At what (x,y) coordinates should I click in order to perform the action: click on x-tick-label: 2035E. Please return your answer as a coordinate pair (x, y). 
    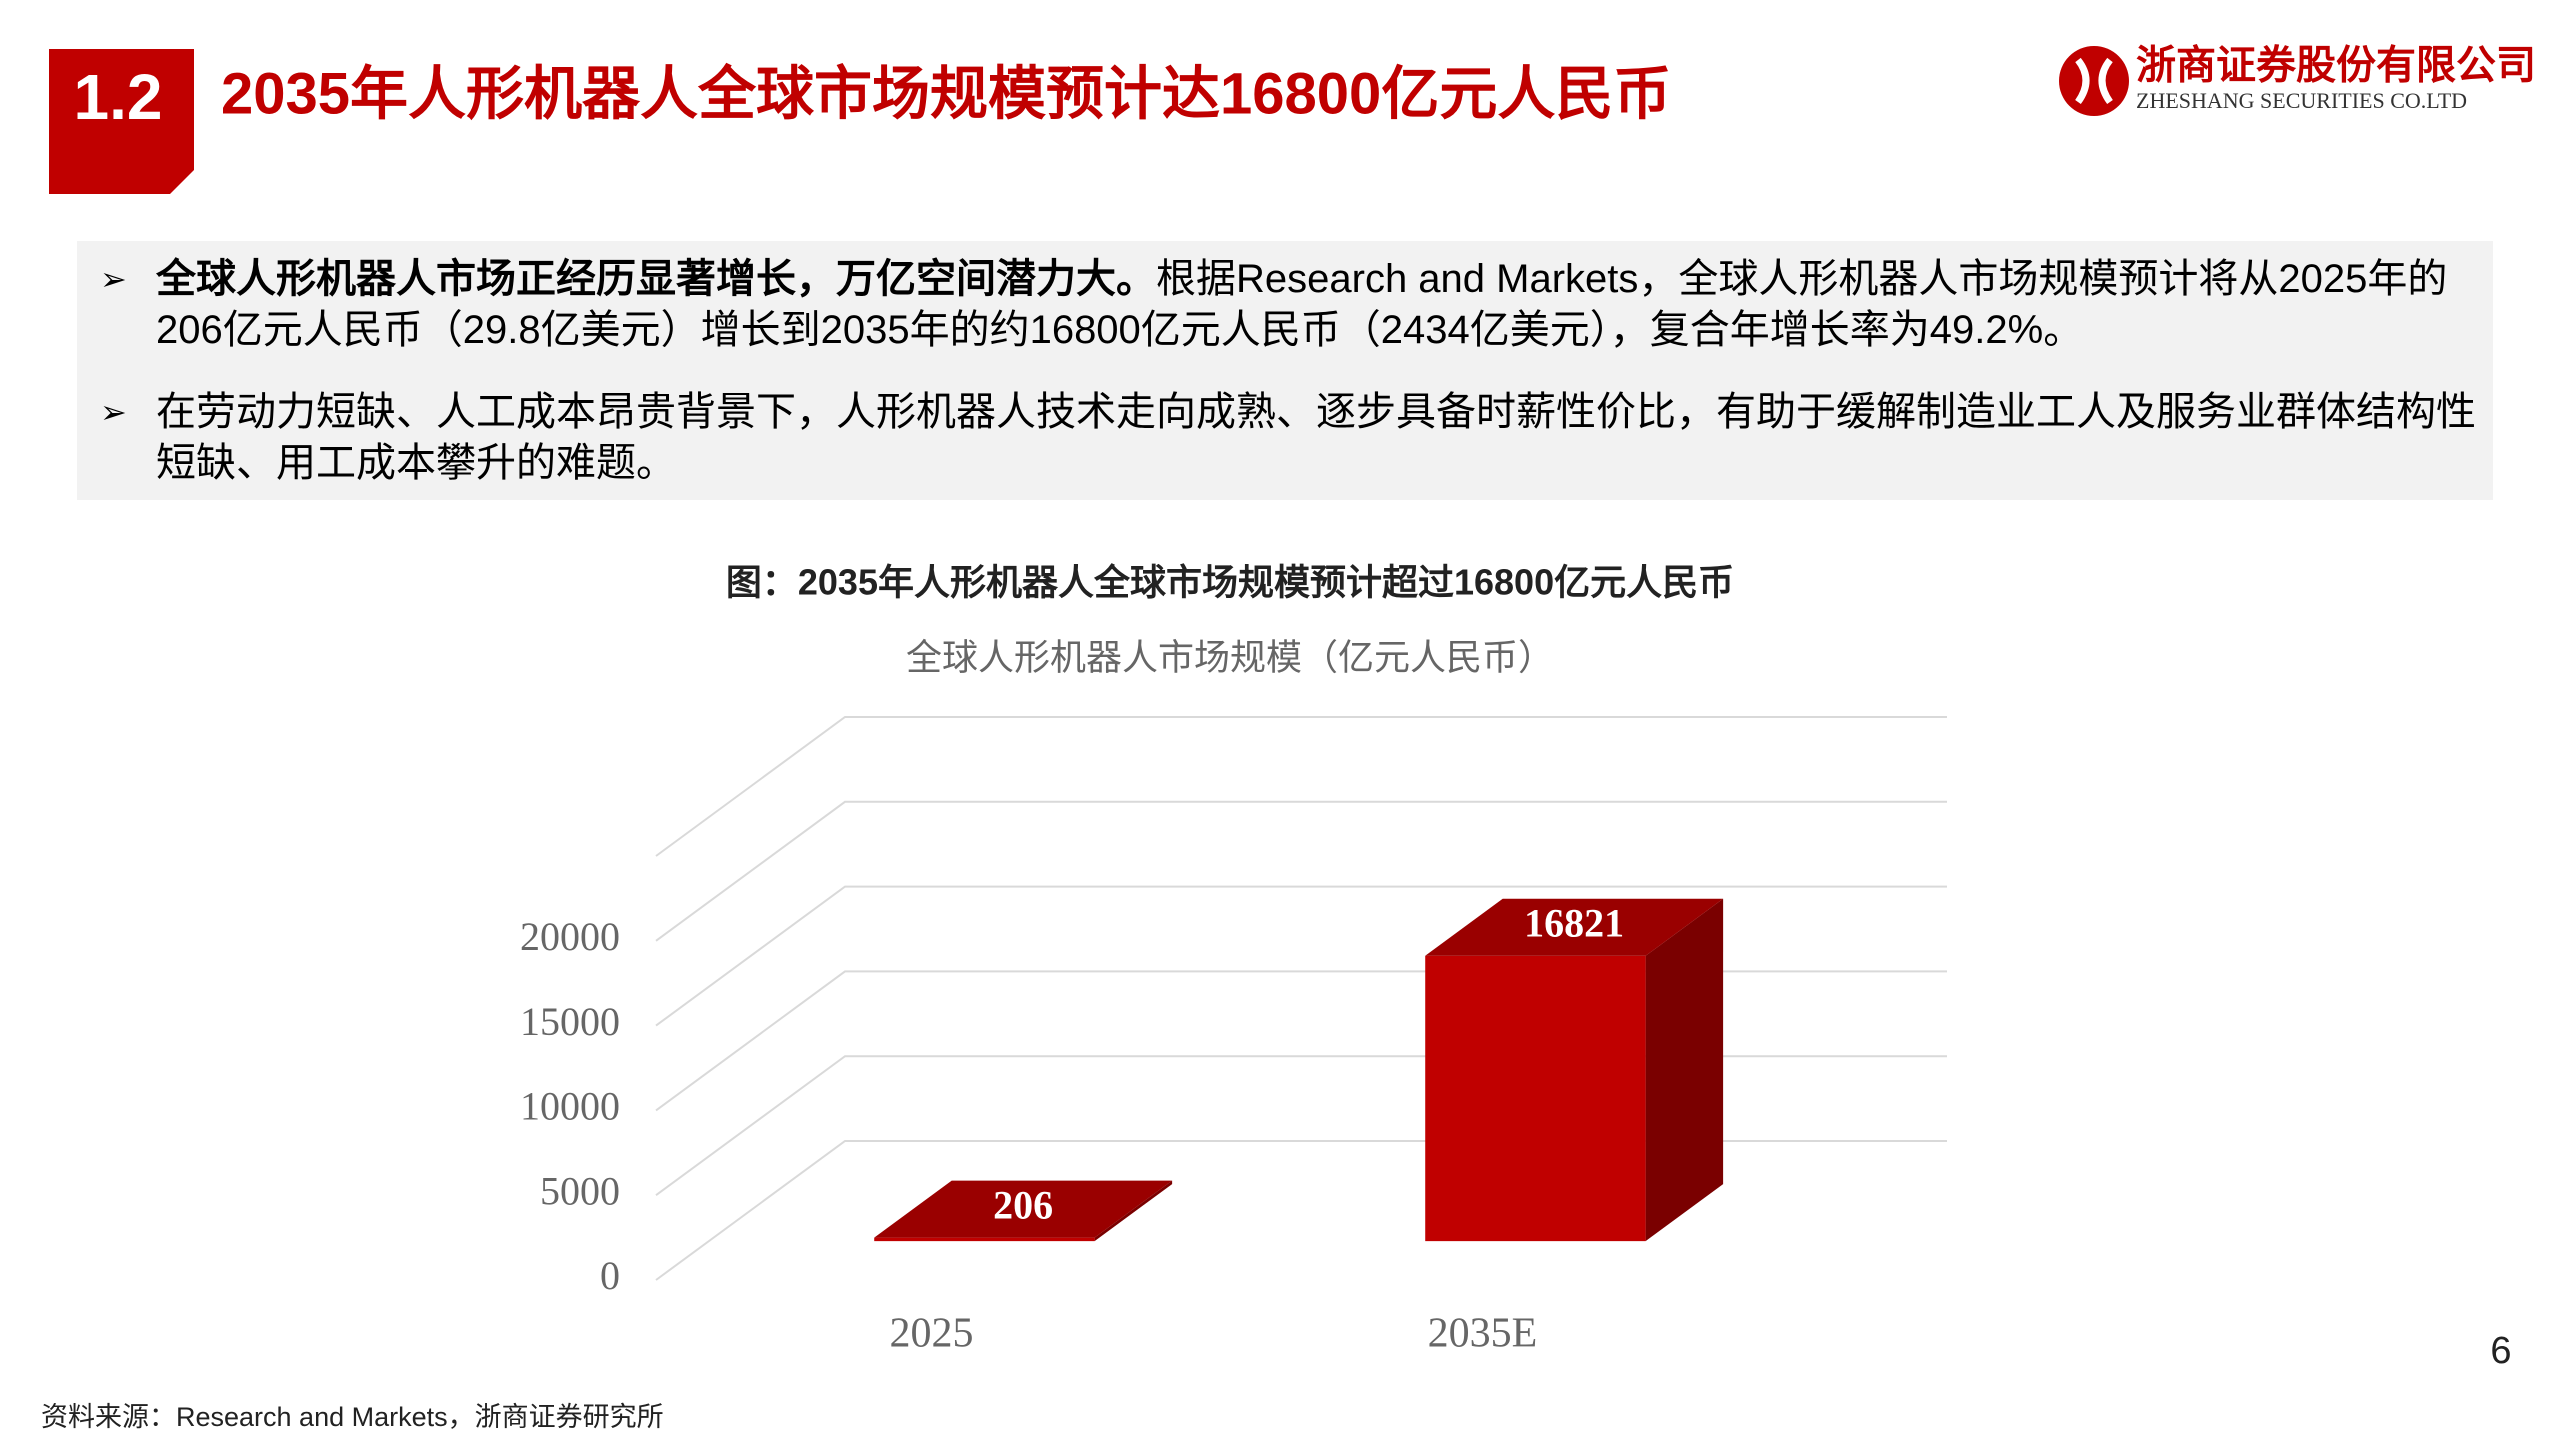
    Looking at the image, I should click on (1483, 1334).